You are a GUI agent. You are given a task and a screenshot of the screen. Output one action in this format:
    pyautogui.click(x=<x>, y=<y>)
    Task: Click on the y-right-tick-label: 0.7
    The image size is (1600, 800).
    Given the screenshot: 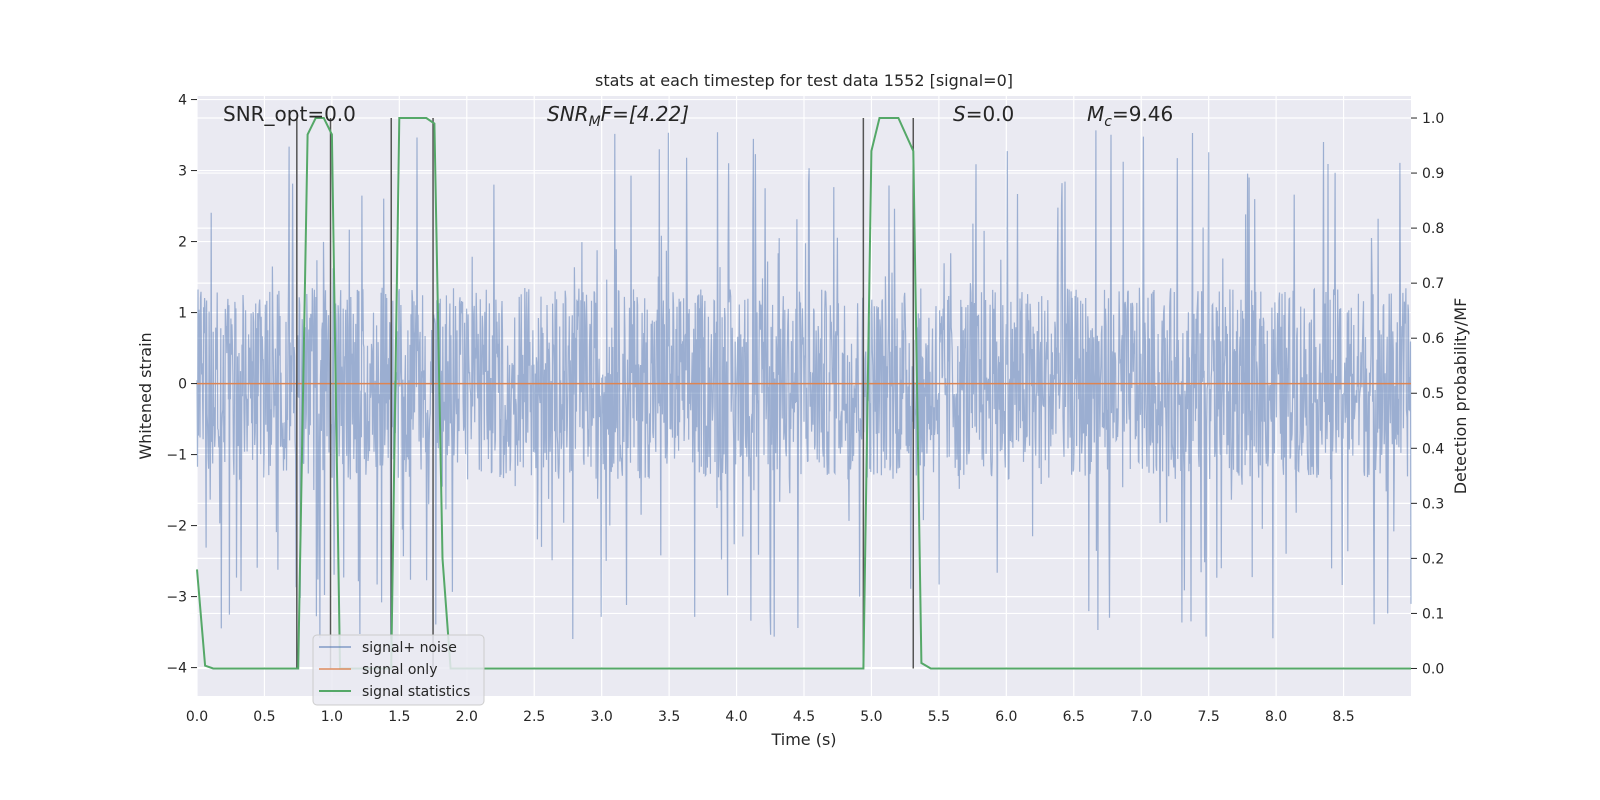 What is the action you would take?
    pyautogui.click(x=1433, y=284)
    